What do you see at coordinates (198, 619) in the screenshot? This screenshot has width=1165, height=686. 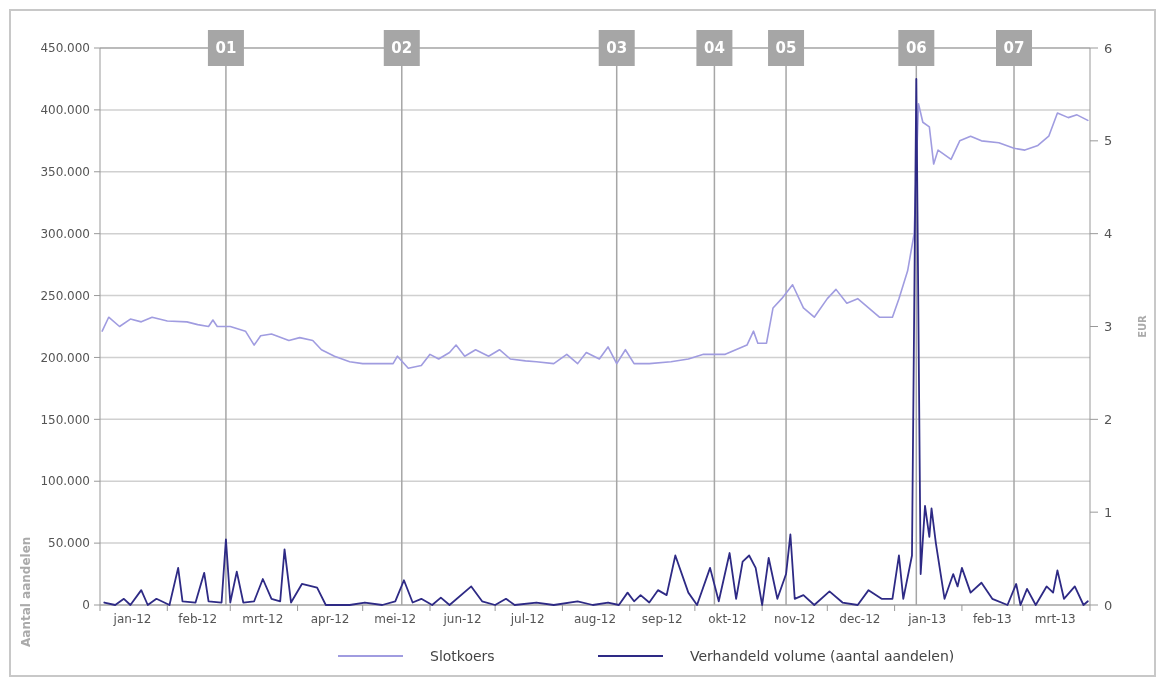 I see `x-tick-label: feb-12` at bounding box center [198, 619].